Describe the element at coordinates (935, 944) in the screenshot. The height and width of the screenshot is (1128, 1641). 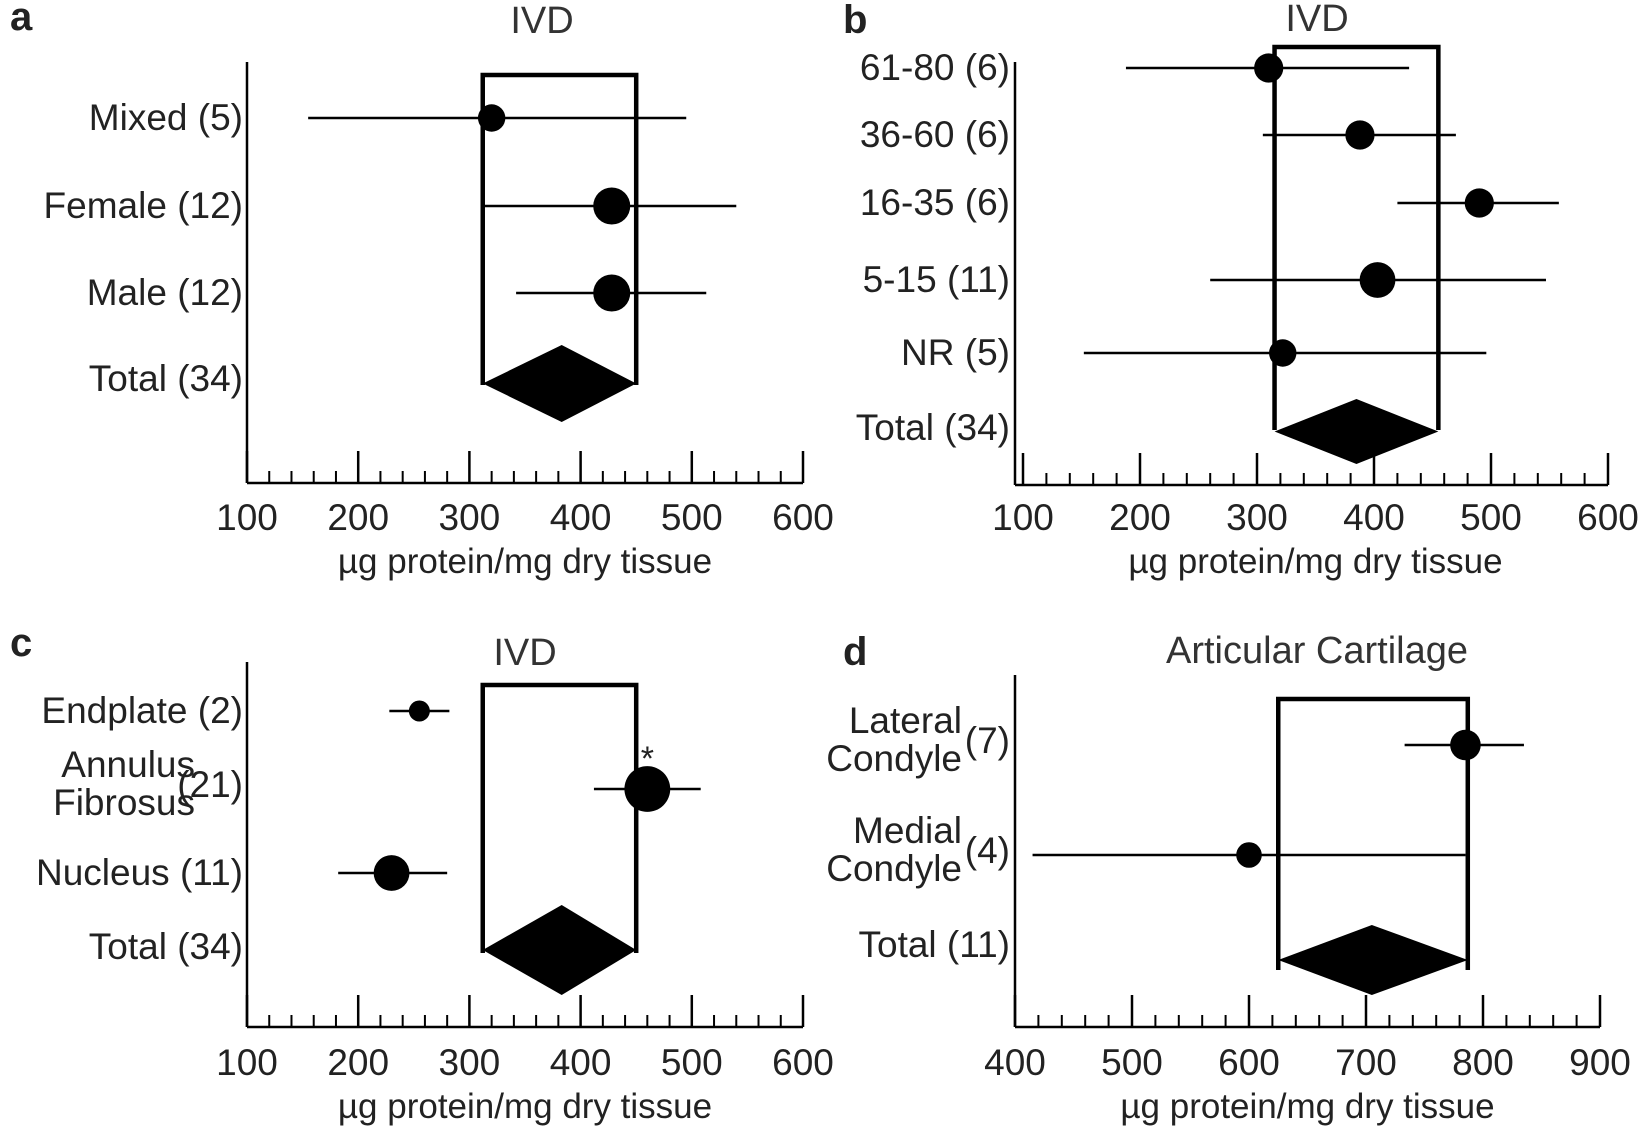
I see `row-label: Total (11)` at that location.